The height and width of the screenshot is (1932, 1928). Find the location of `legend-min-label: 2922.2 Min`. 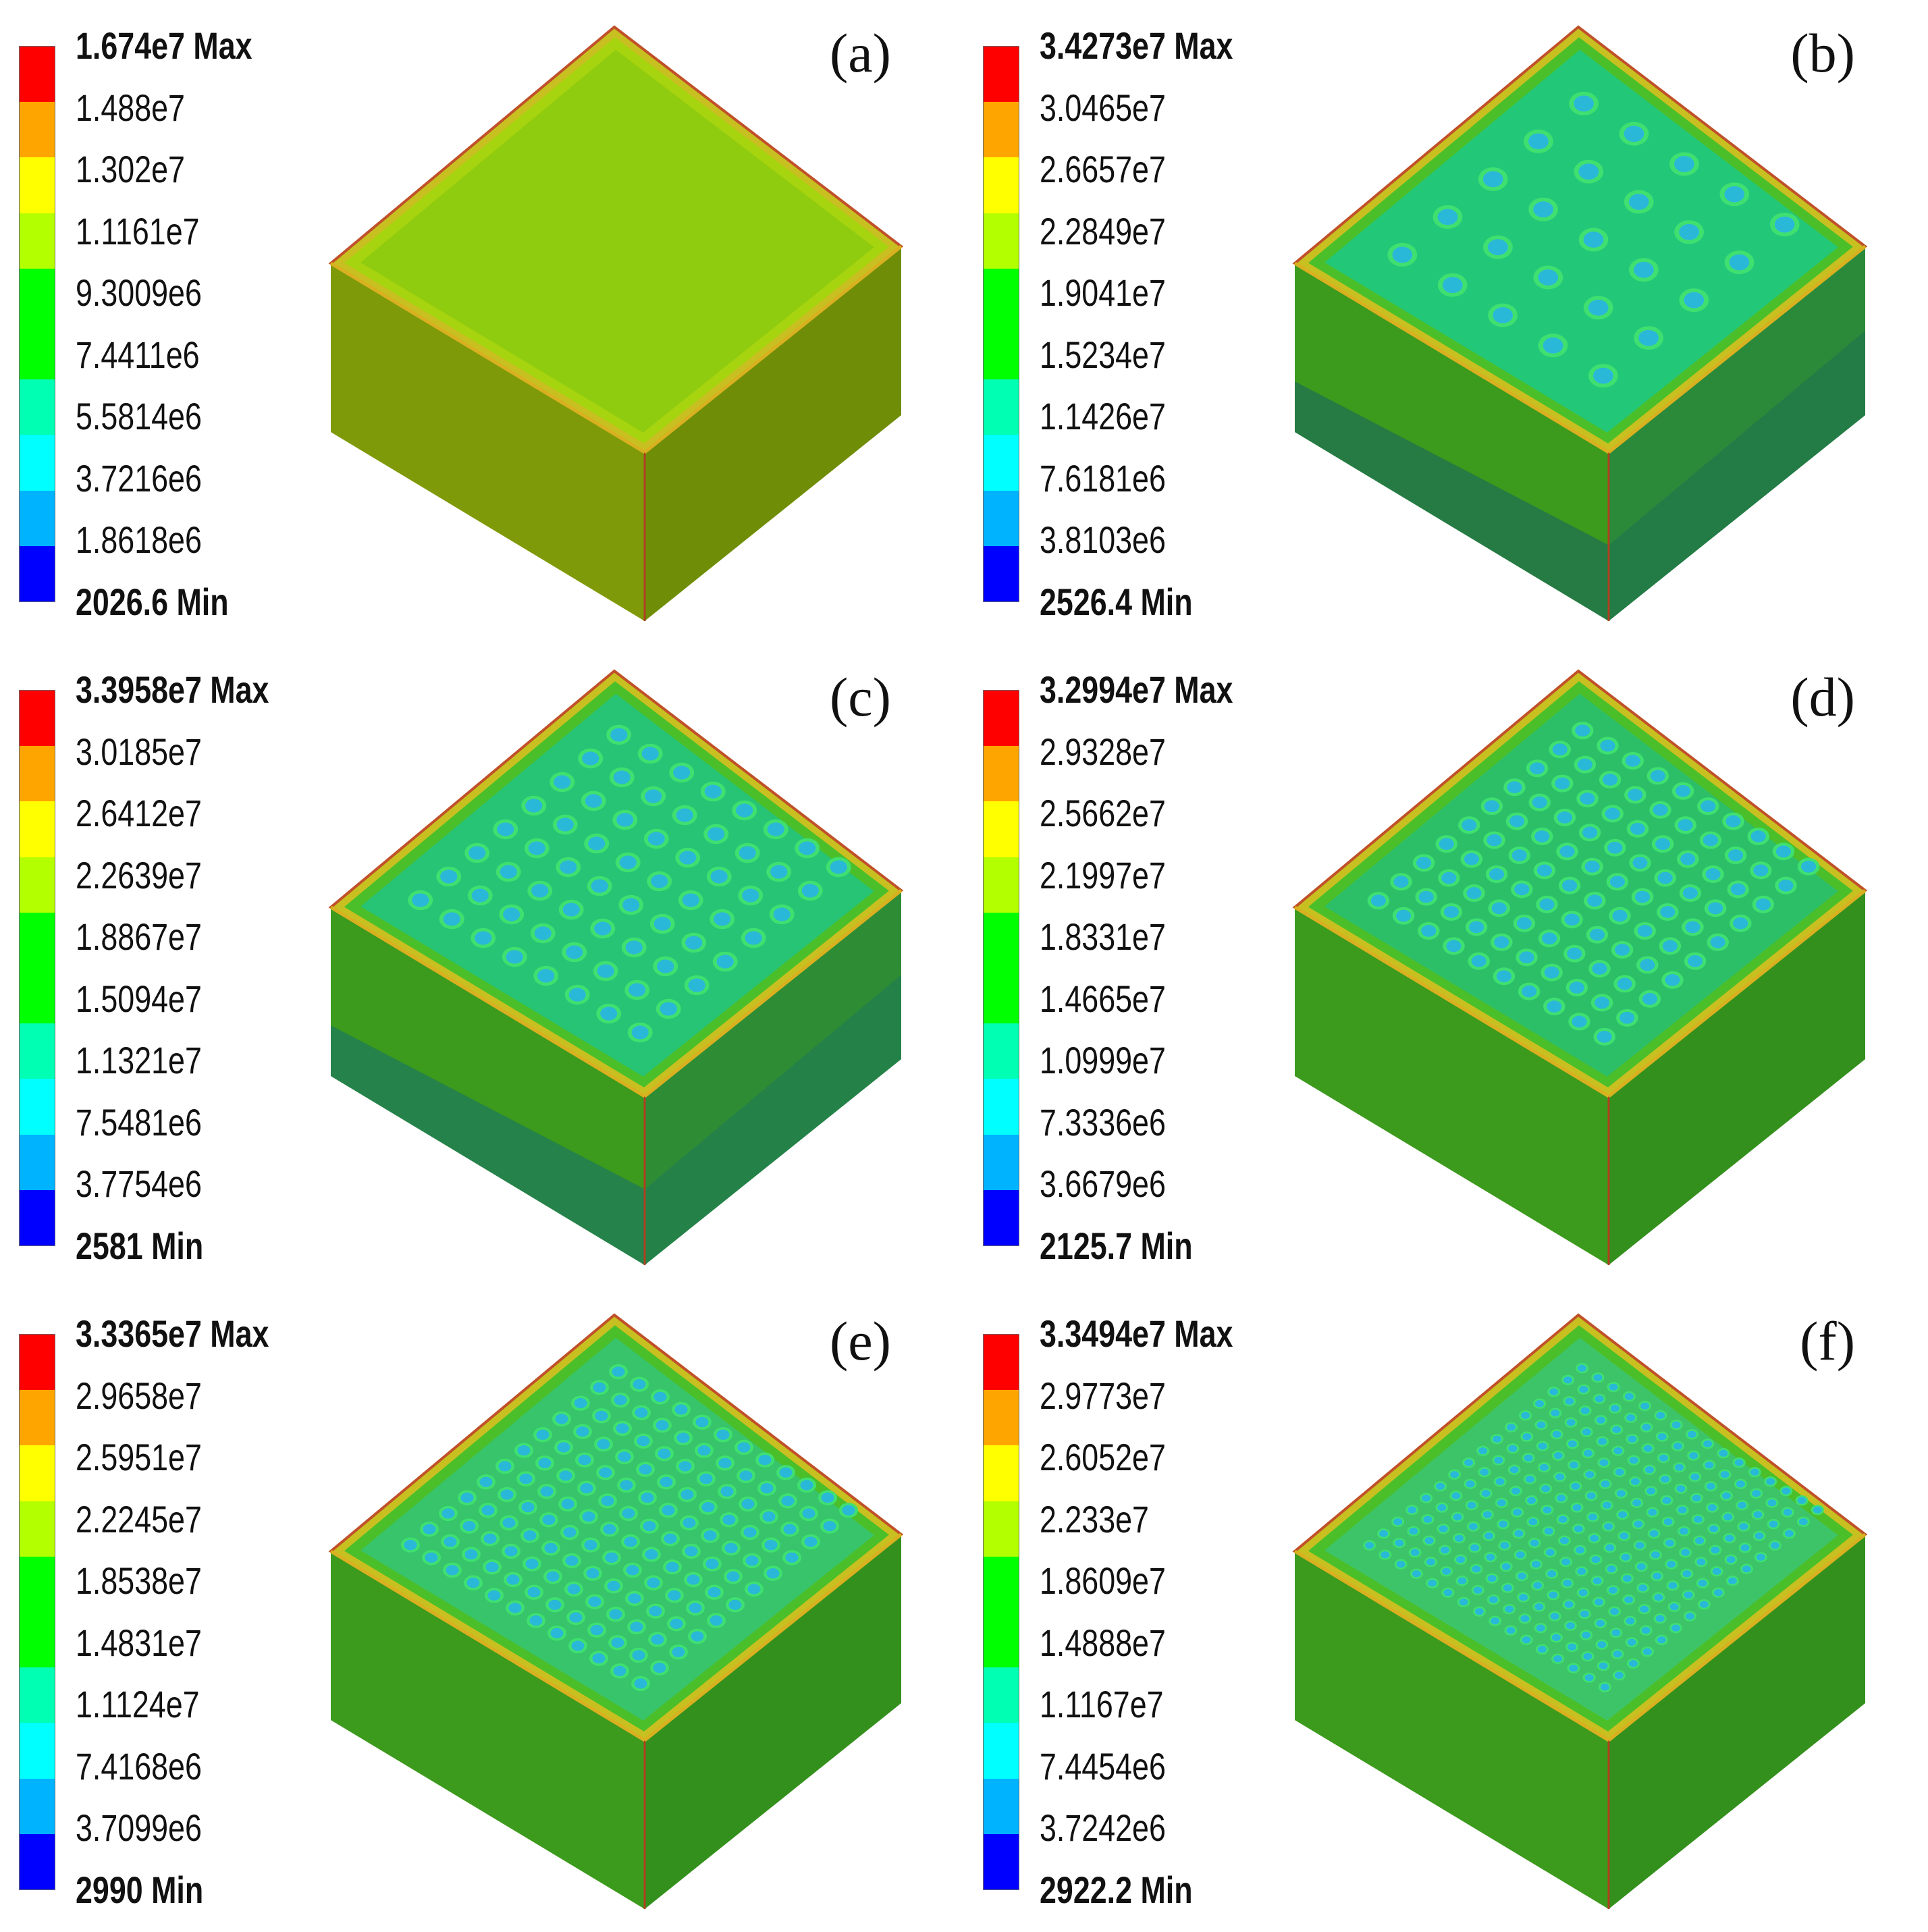

legend-min-label: 2922.2 Min is located at coordinates (1117, 1890).